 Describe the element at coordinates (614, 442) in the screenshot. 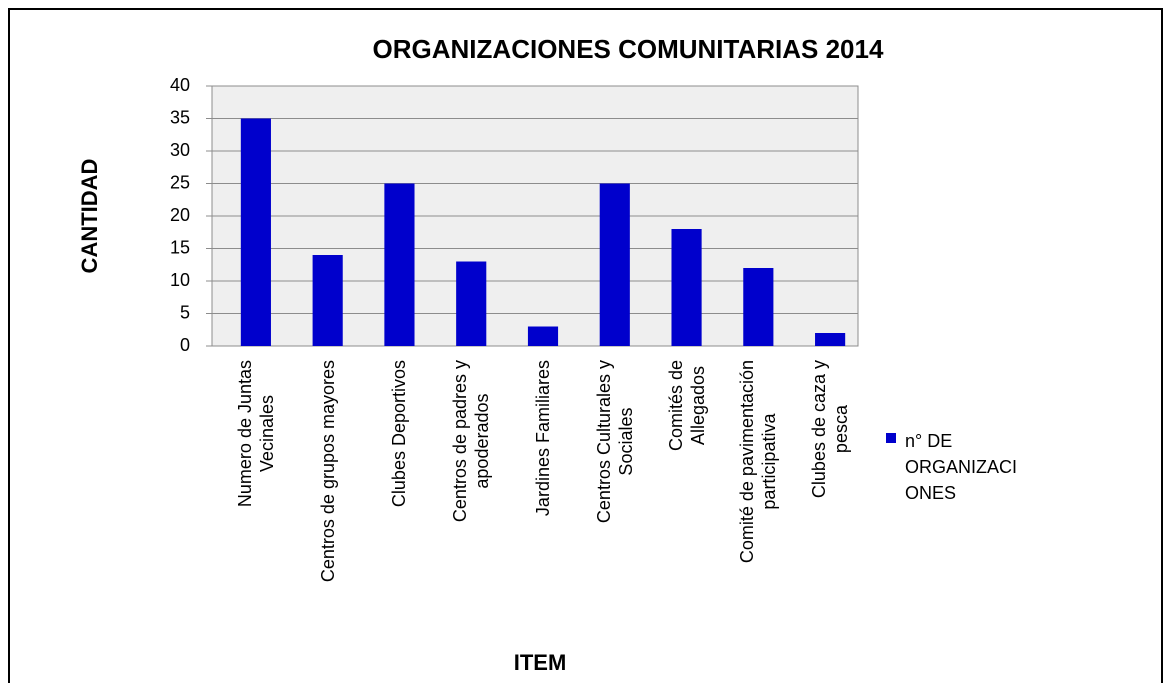

I see `x-tick-label-text: Centros Culturales y Sociales` at that location.